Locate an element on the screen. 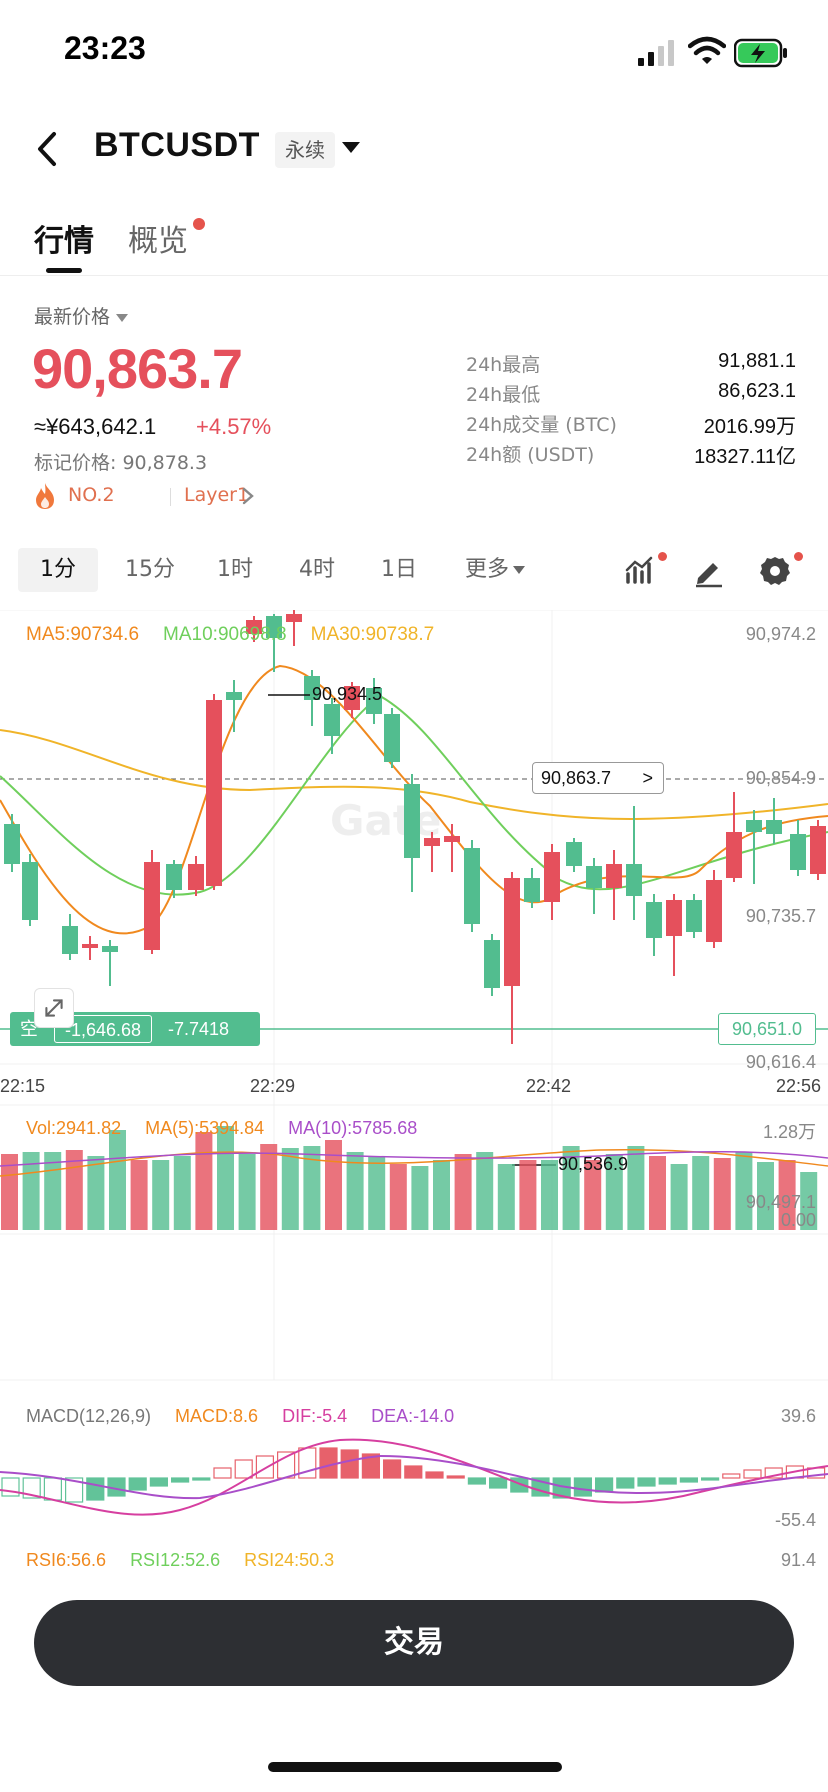  interval-1h: 1时 is located at coordinates (235, 569).